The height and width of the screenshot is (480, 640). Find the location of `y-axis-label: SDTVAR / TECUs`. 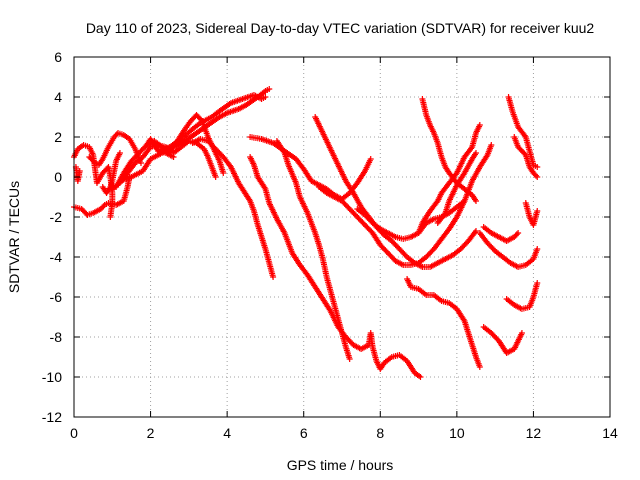

y-axis-label: SDTVAR / TECUs is located at coordinates (14, 237).